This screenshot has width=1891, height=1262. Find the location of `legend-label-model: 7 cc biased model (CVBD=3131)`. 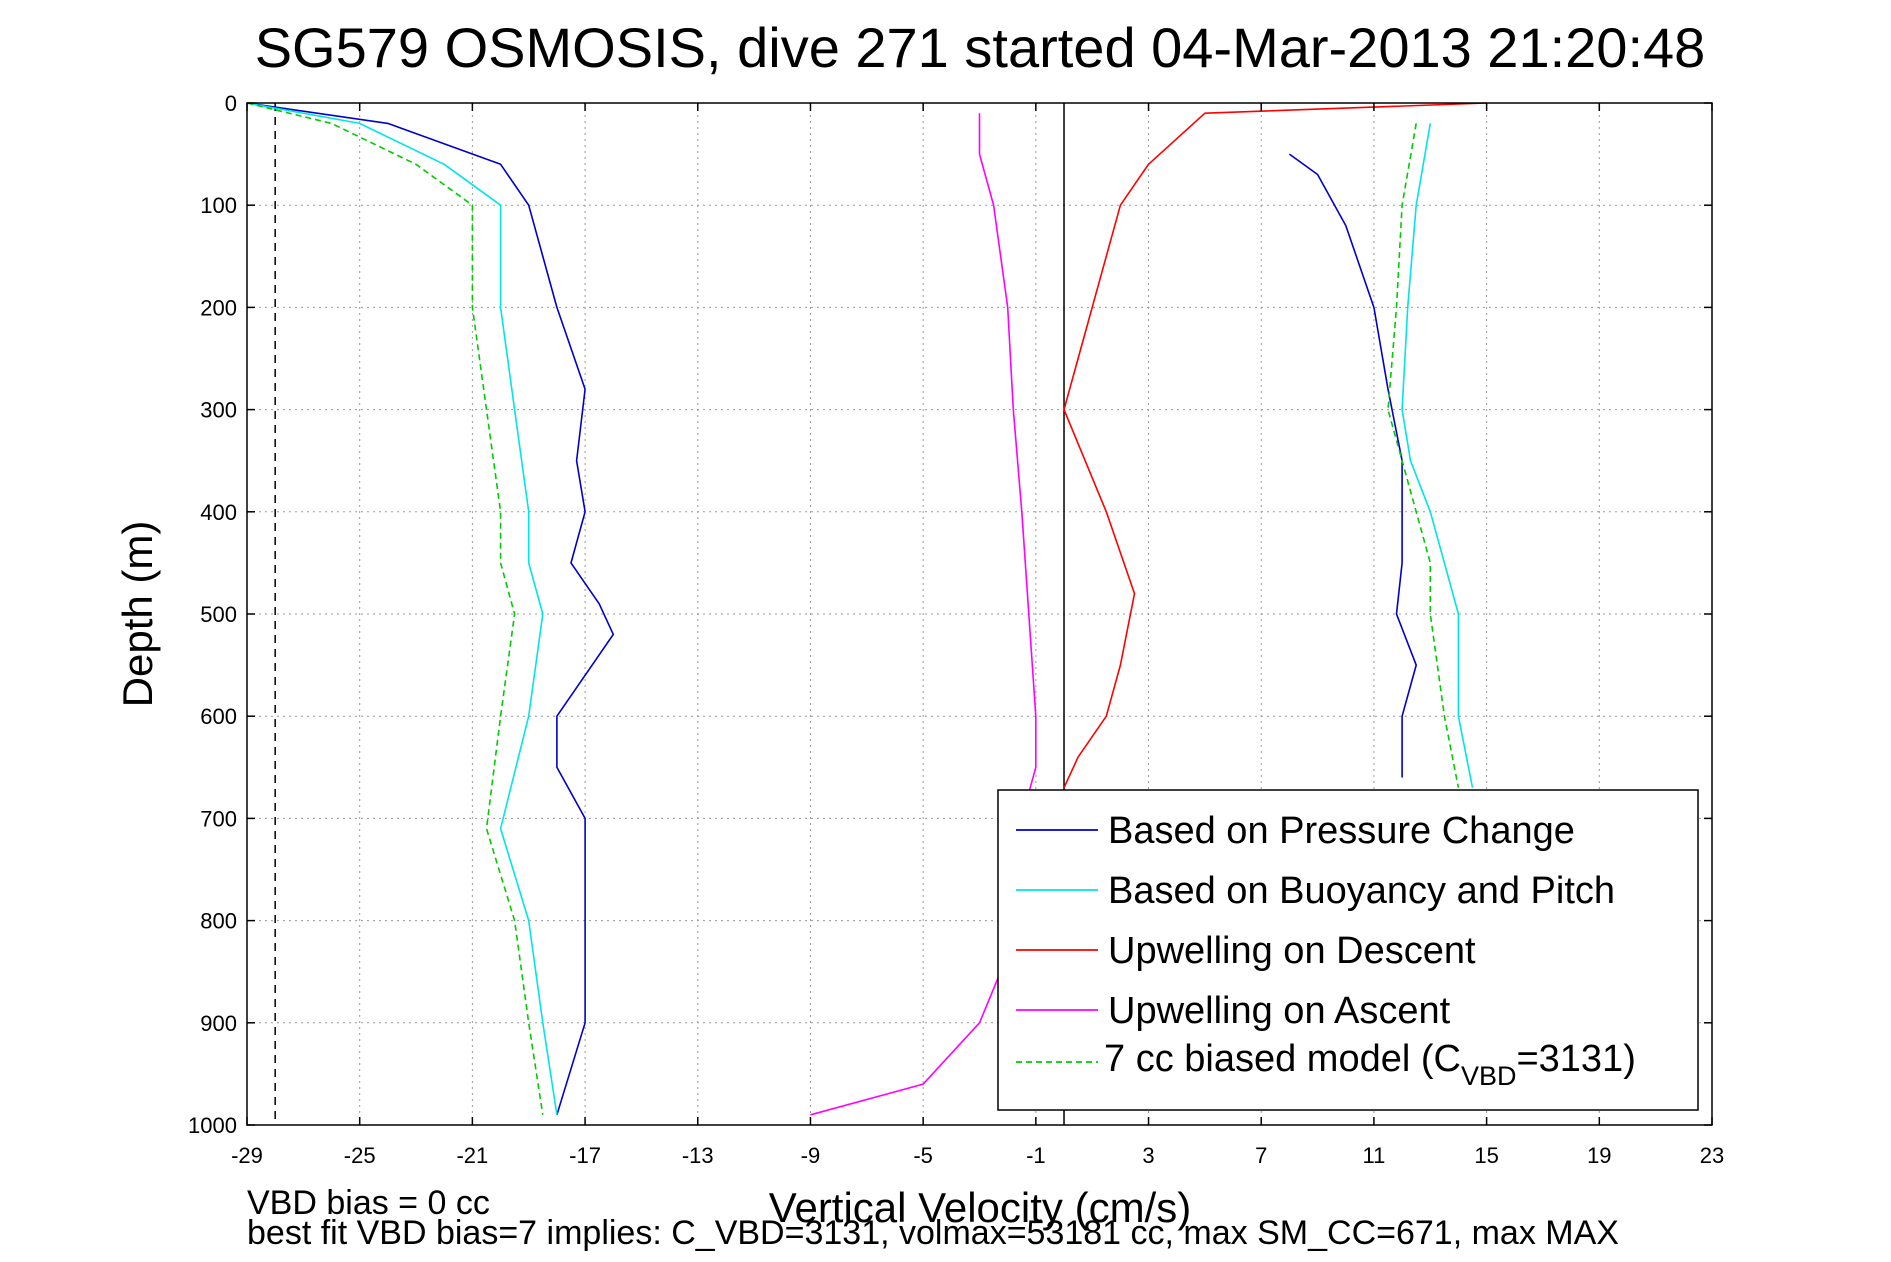

legend-label-model: 7 cc biased model (CVBD=3131) is located at coordinates (1370, 1064).